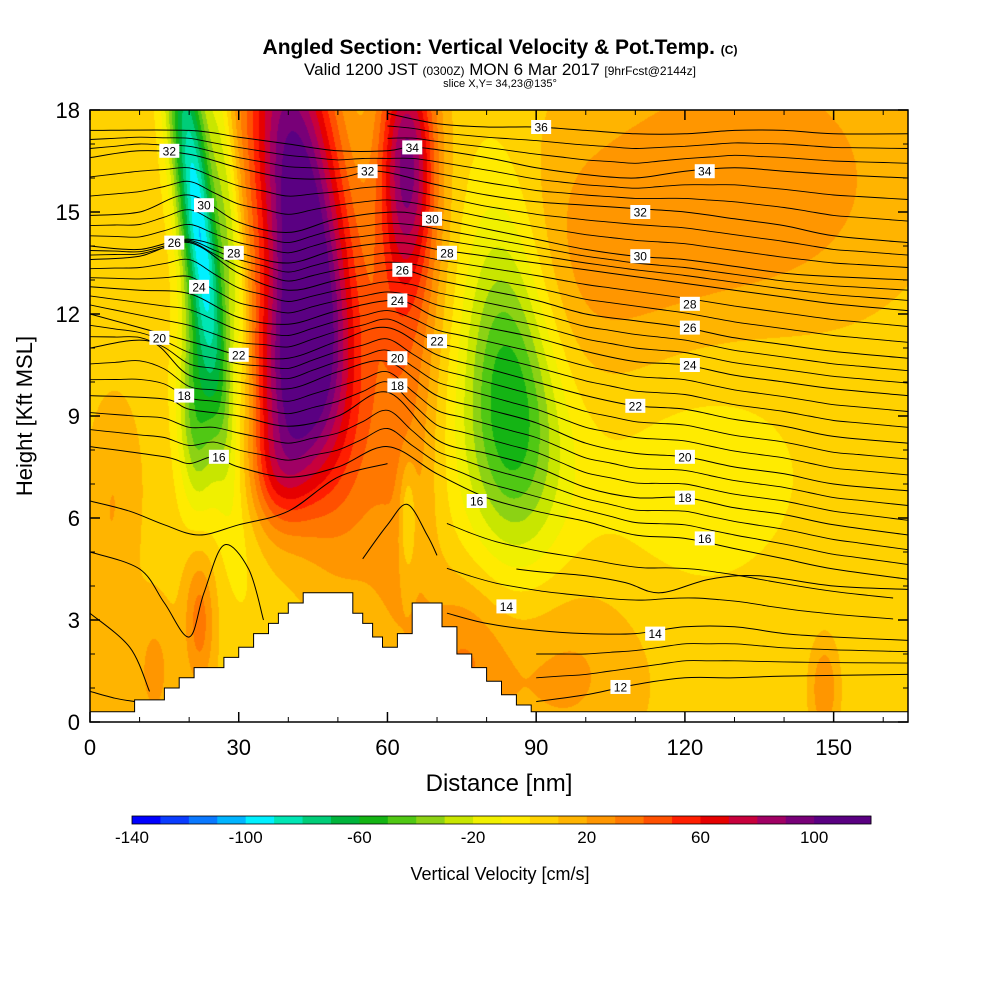 The height and width of the screenshot is (1000, 1000). What do you see at coordinates (68, 314) in the screenshot?
I see `y-tick-label: 12` at bounding box center [68, 314].